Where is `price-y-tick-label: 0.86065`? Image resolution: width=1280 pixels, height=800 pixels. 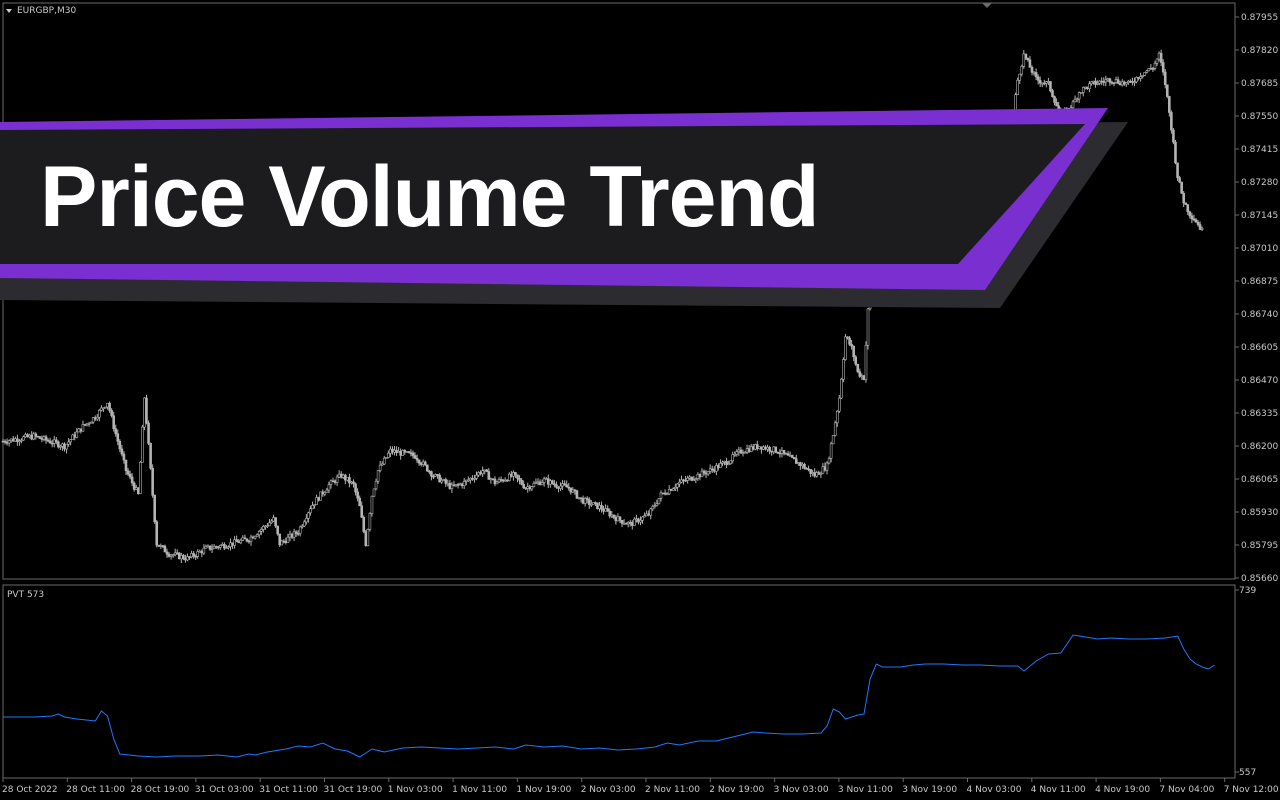 price-y-tick-label: 0.86065 is located at coordinates (1259, 480).